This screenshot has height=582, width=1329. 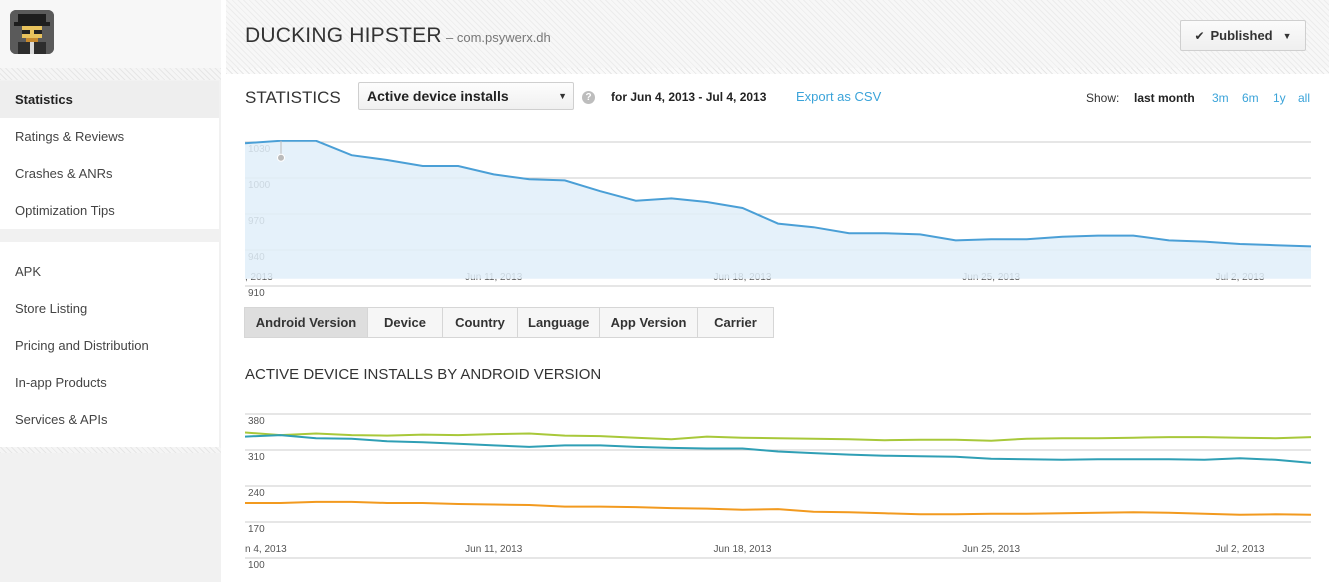 What do you see at coordinates (61, 382) in the screenshot?
I see `nav-item-in-app-products: In-app Products` at bounding box center [61, 382].